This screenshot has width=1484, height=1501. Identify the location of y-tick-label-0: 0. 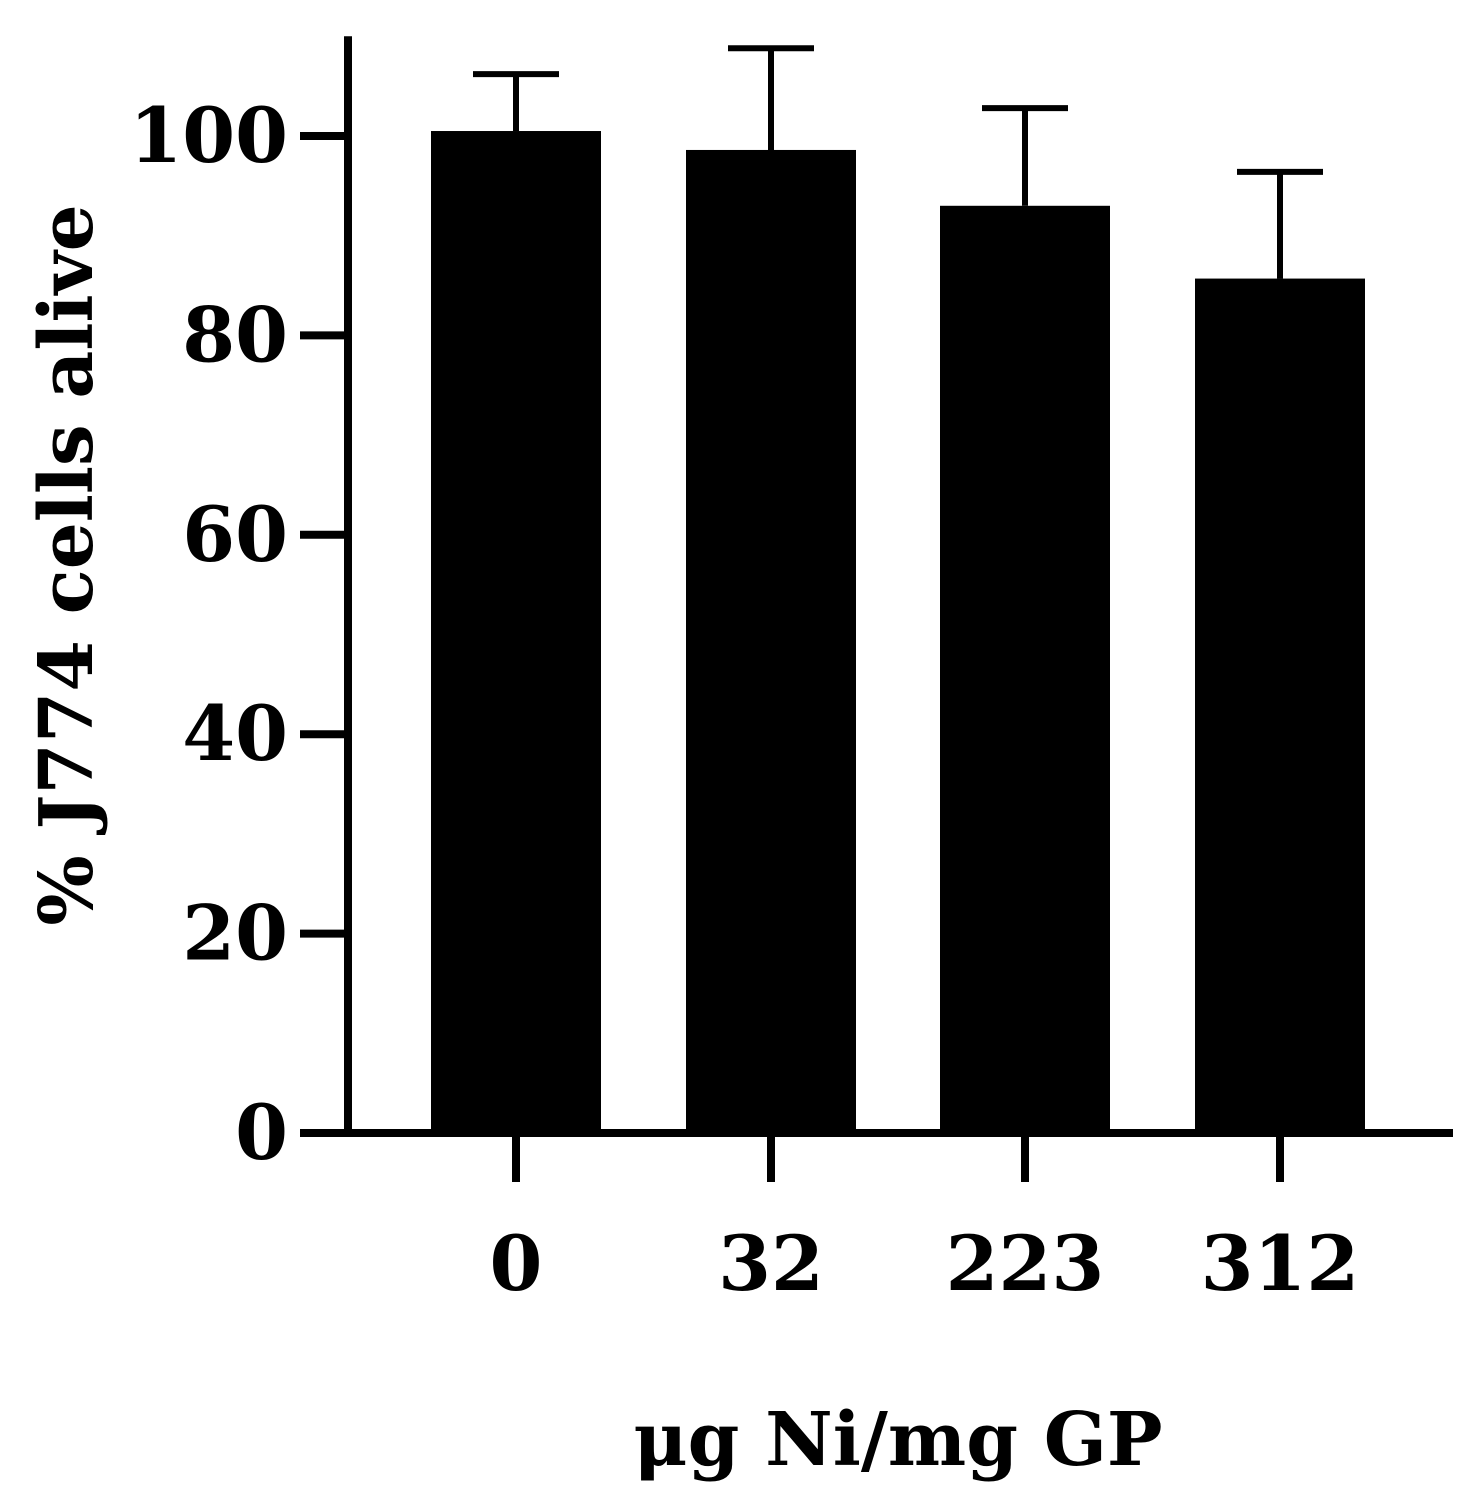
(261, 1132).